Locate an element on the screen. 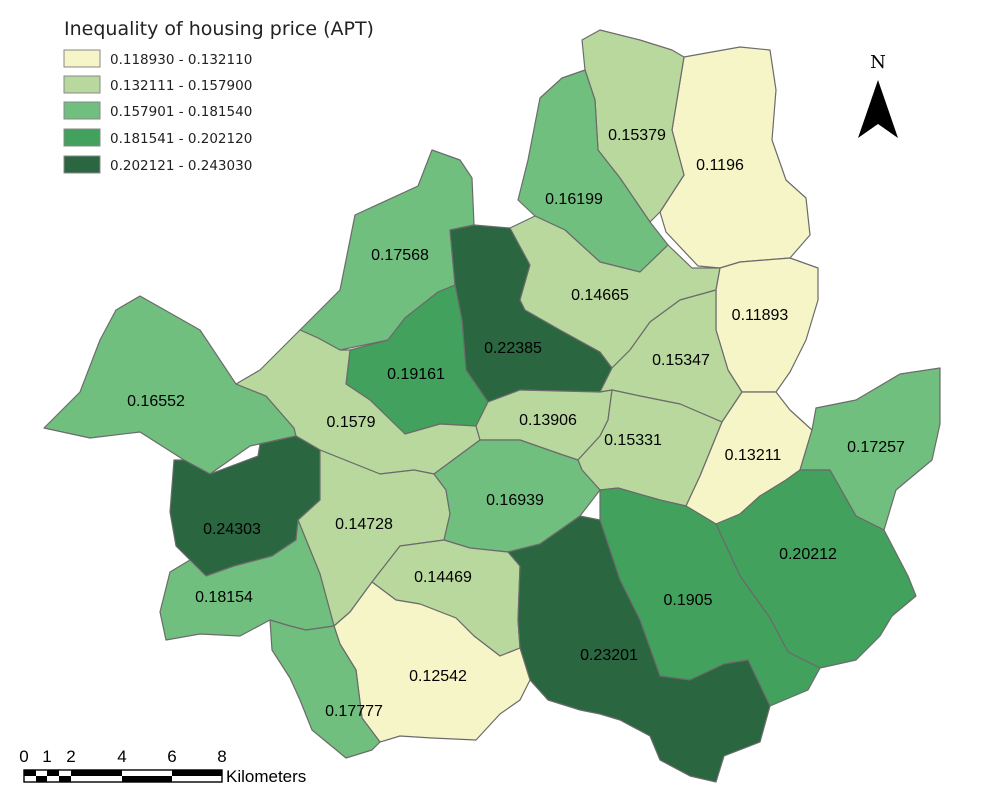 This screenshot has height=796, width=984. legend-item: 0.157901 - 0.181540 is located at coordinates (157, 110).